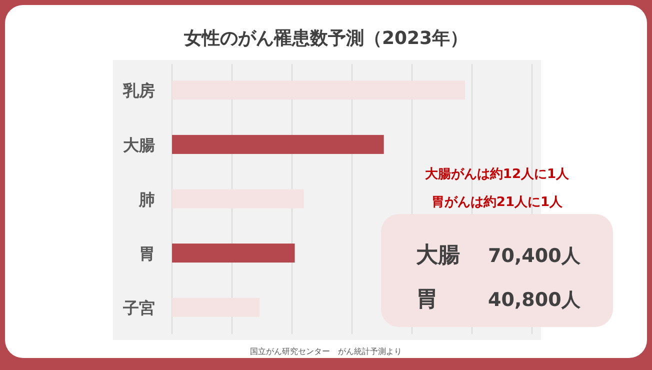 This screenshot has height=370, width=652. What do you see at coordinates (427, 299) in the screenshot?
I see `annotation: 胃` at bounding box center [427, 299].